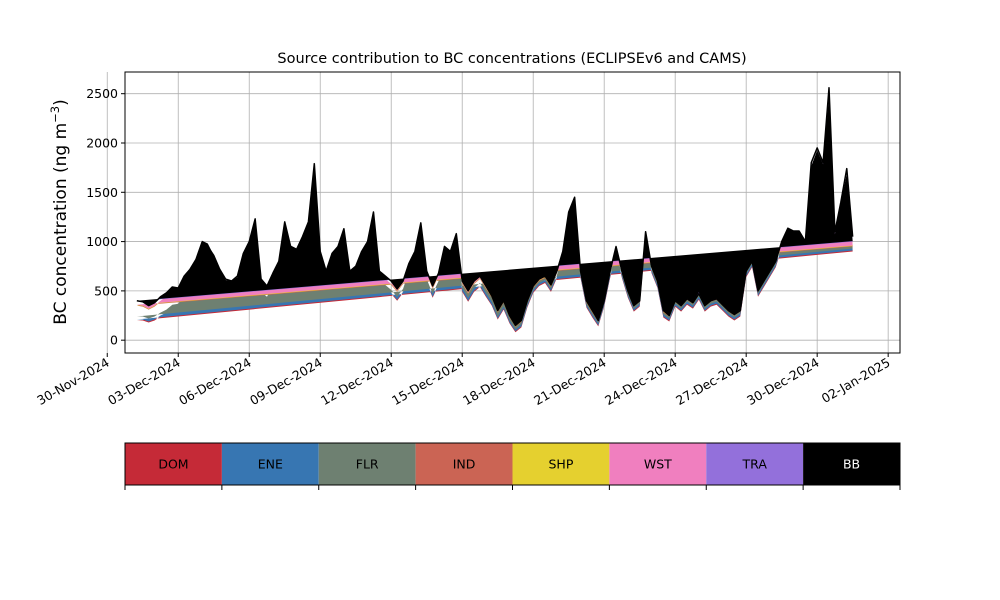 The image size is (1000, 600). I want to click on y-tick-label: 1000, so click(102, 241).